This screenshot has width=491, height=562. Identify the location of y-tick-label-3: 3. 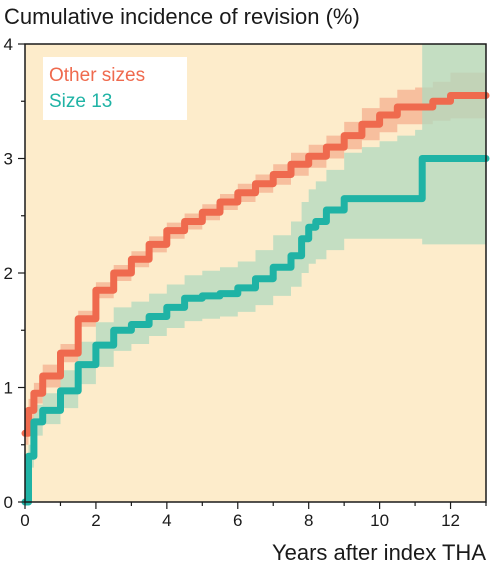
(8, 159).